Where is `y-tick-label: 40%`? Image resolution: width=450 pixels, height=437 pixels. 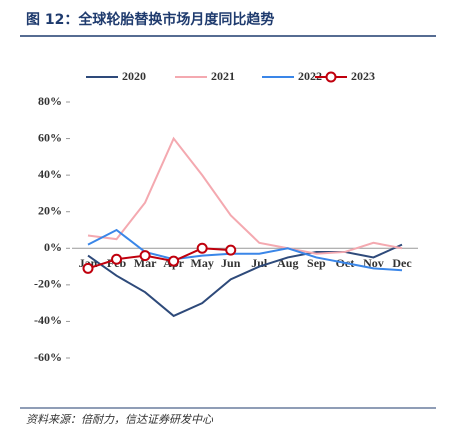 y-tick-label: 40% is located at coordinates (50, 174).